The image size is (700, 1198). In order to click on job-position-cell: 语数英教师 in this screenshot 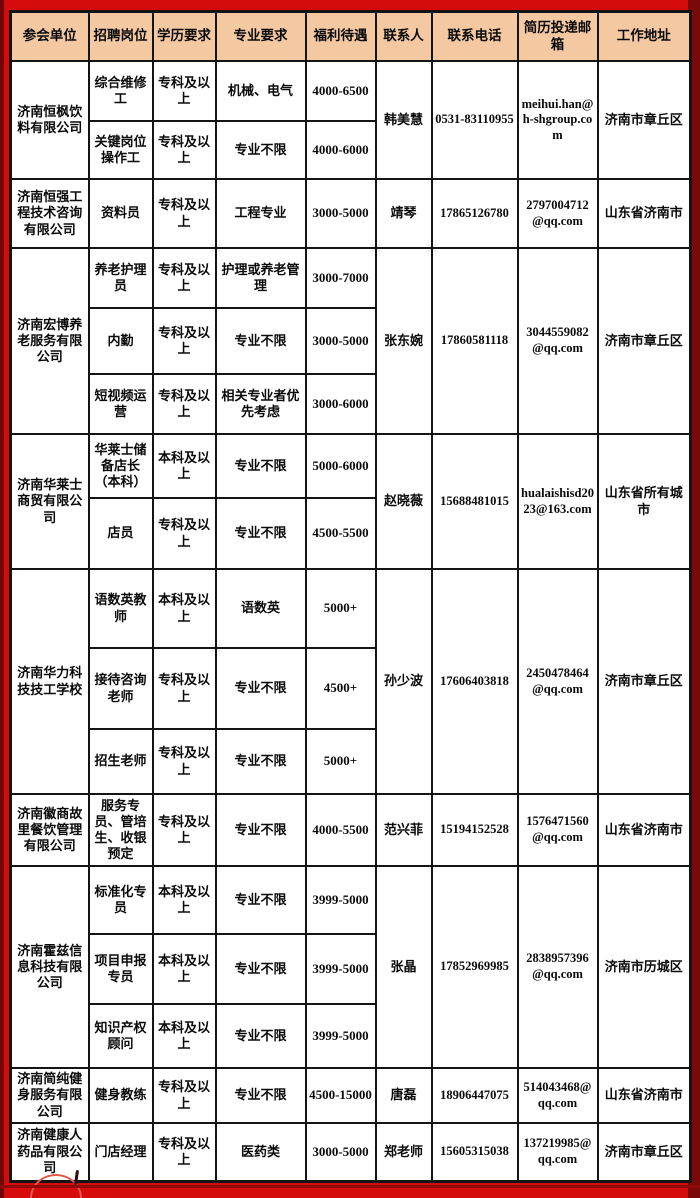, I will do `click(120, 608)`.